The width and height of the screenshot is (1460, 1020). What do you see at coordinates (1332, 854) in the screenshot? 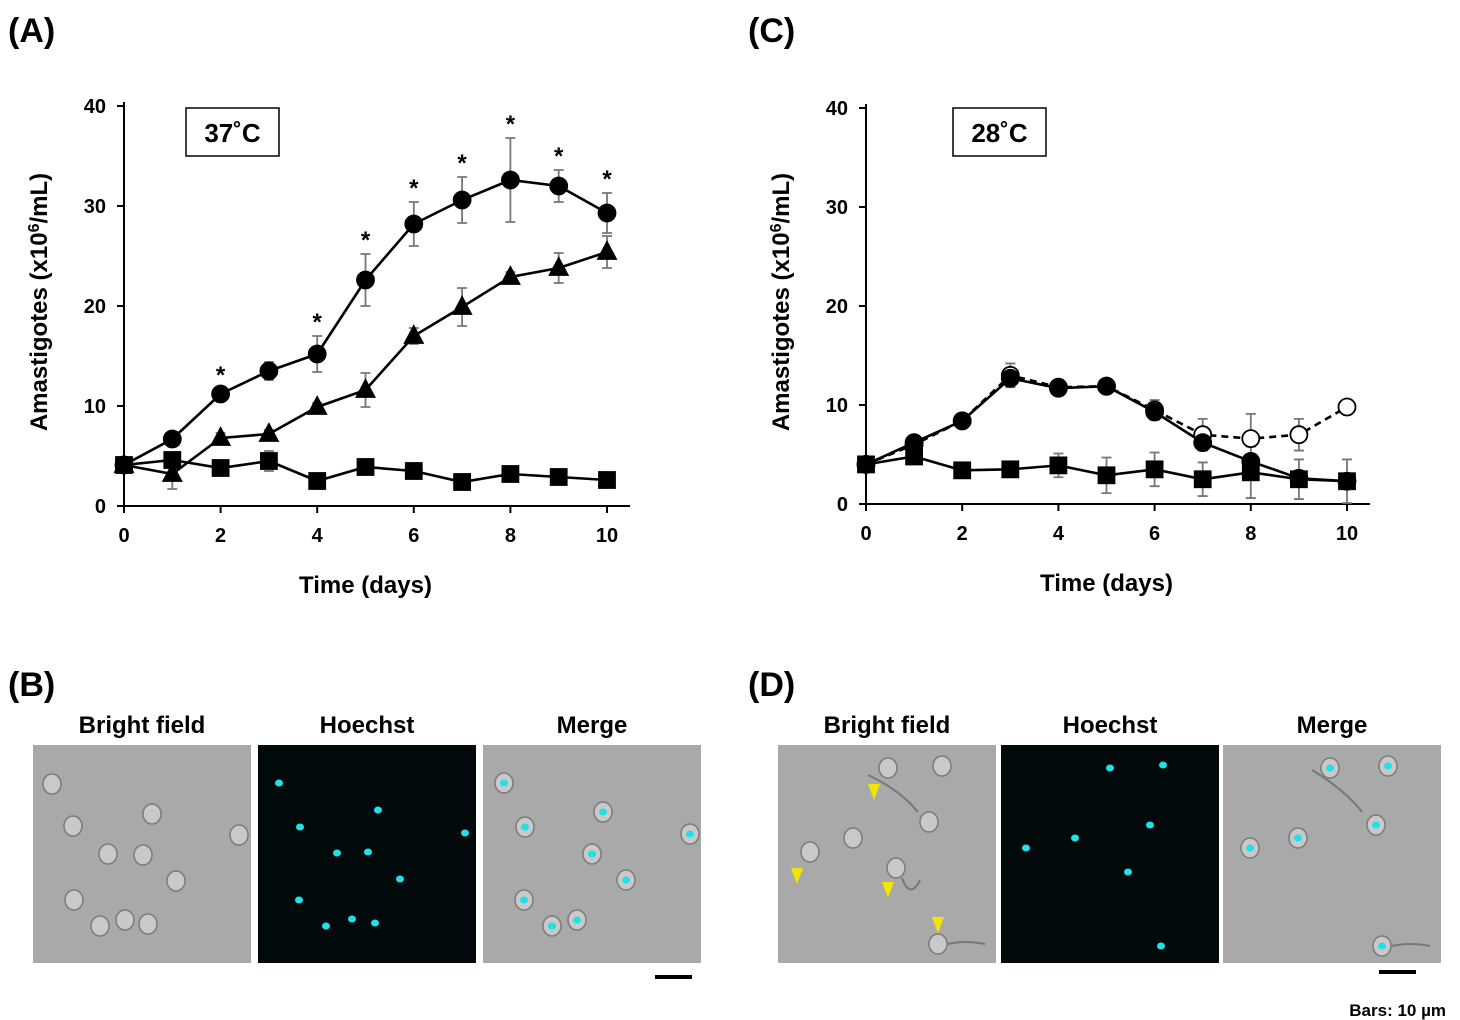
I see `image-d-merge` at bounding box center [1332, 854].